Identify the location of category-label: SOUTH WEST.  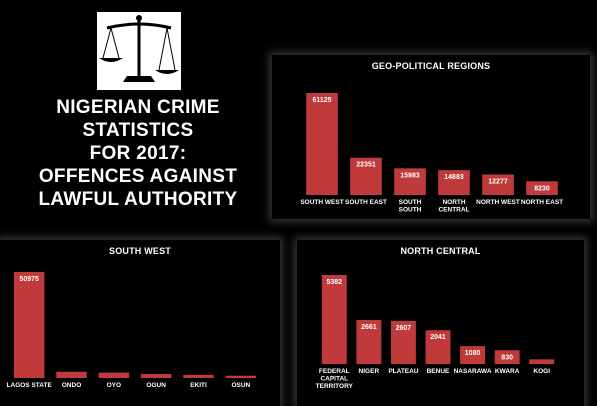
(321, 202).